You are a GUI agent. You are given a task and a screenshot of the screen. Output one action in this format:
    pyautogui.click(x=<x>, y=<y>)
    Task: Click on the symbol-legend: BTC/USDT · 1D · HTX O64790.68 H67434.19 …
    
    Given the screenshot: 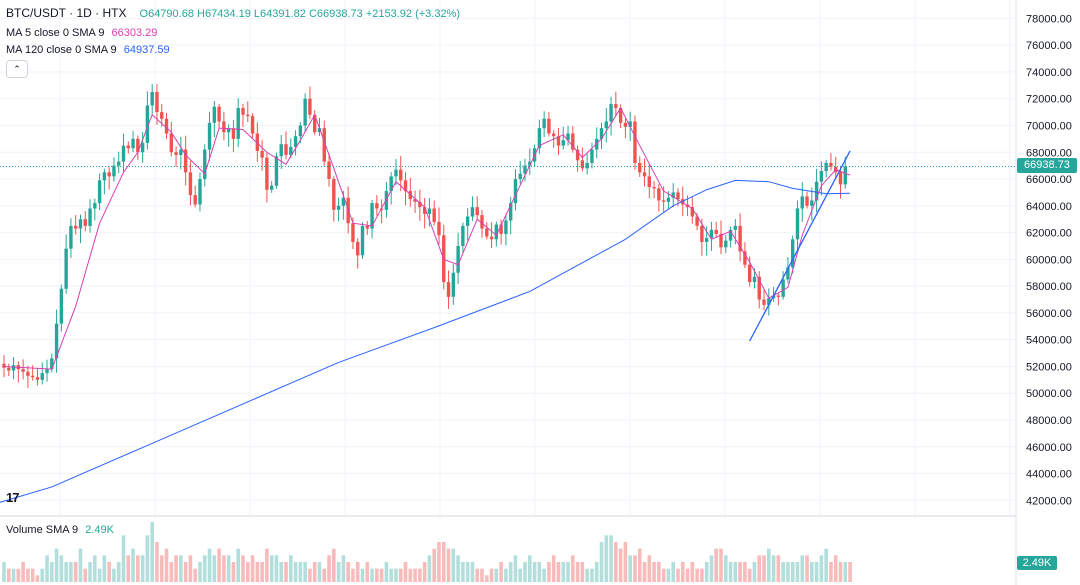 What is the action you would take?
    pyautogui.click(x=233, y=13)
    